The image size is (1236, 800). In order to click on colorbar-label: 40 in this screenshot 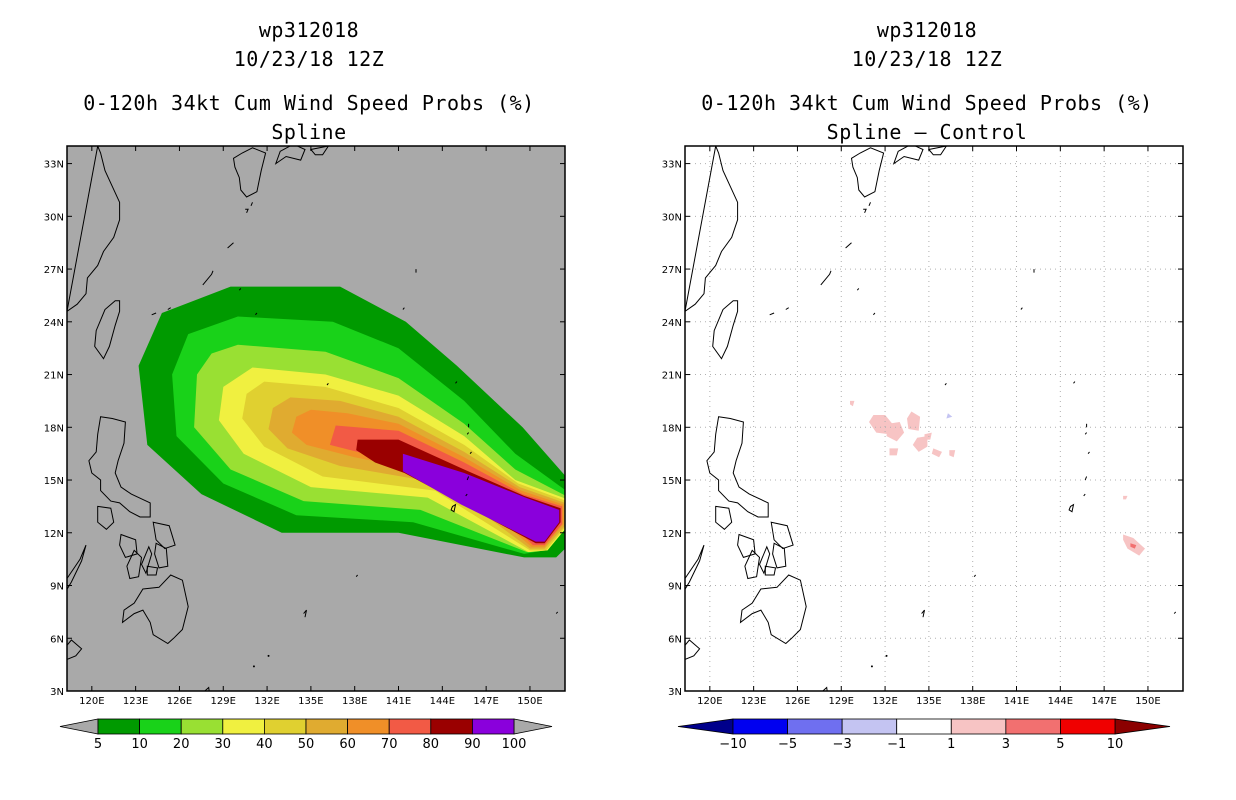, I will do `click(264, 744)`.